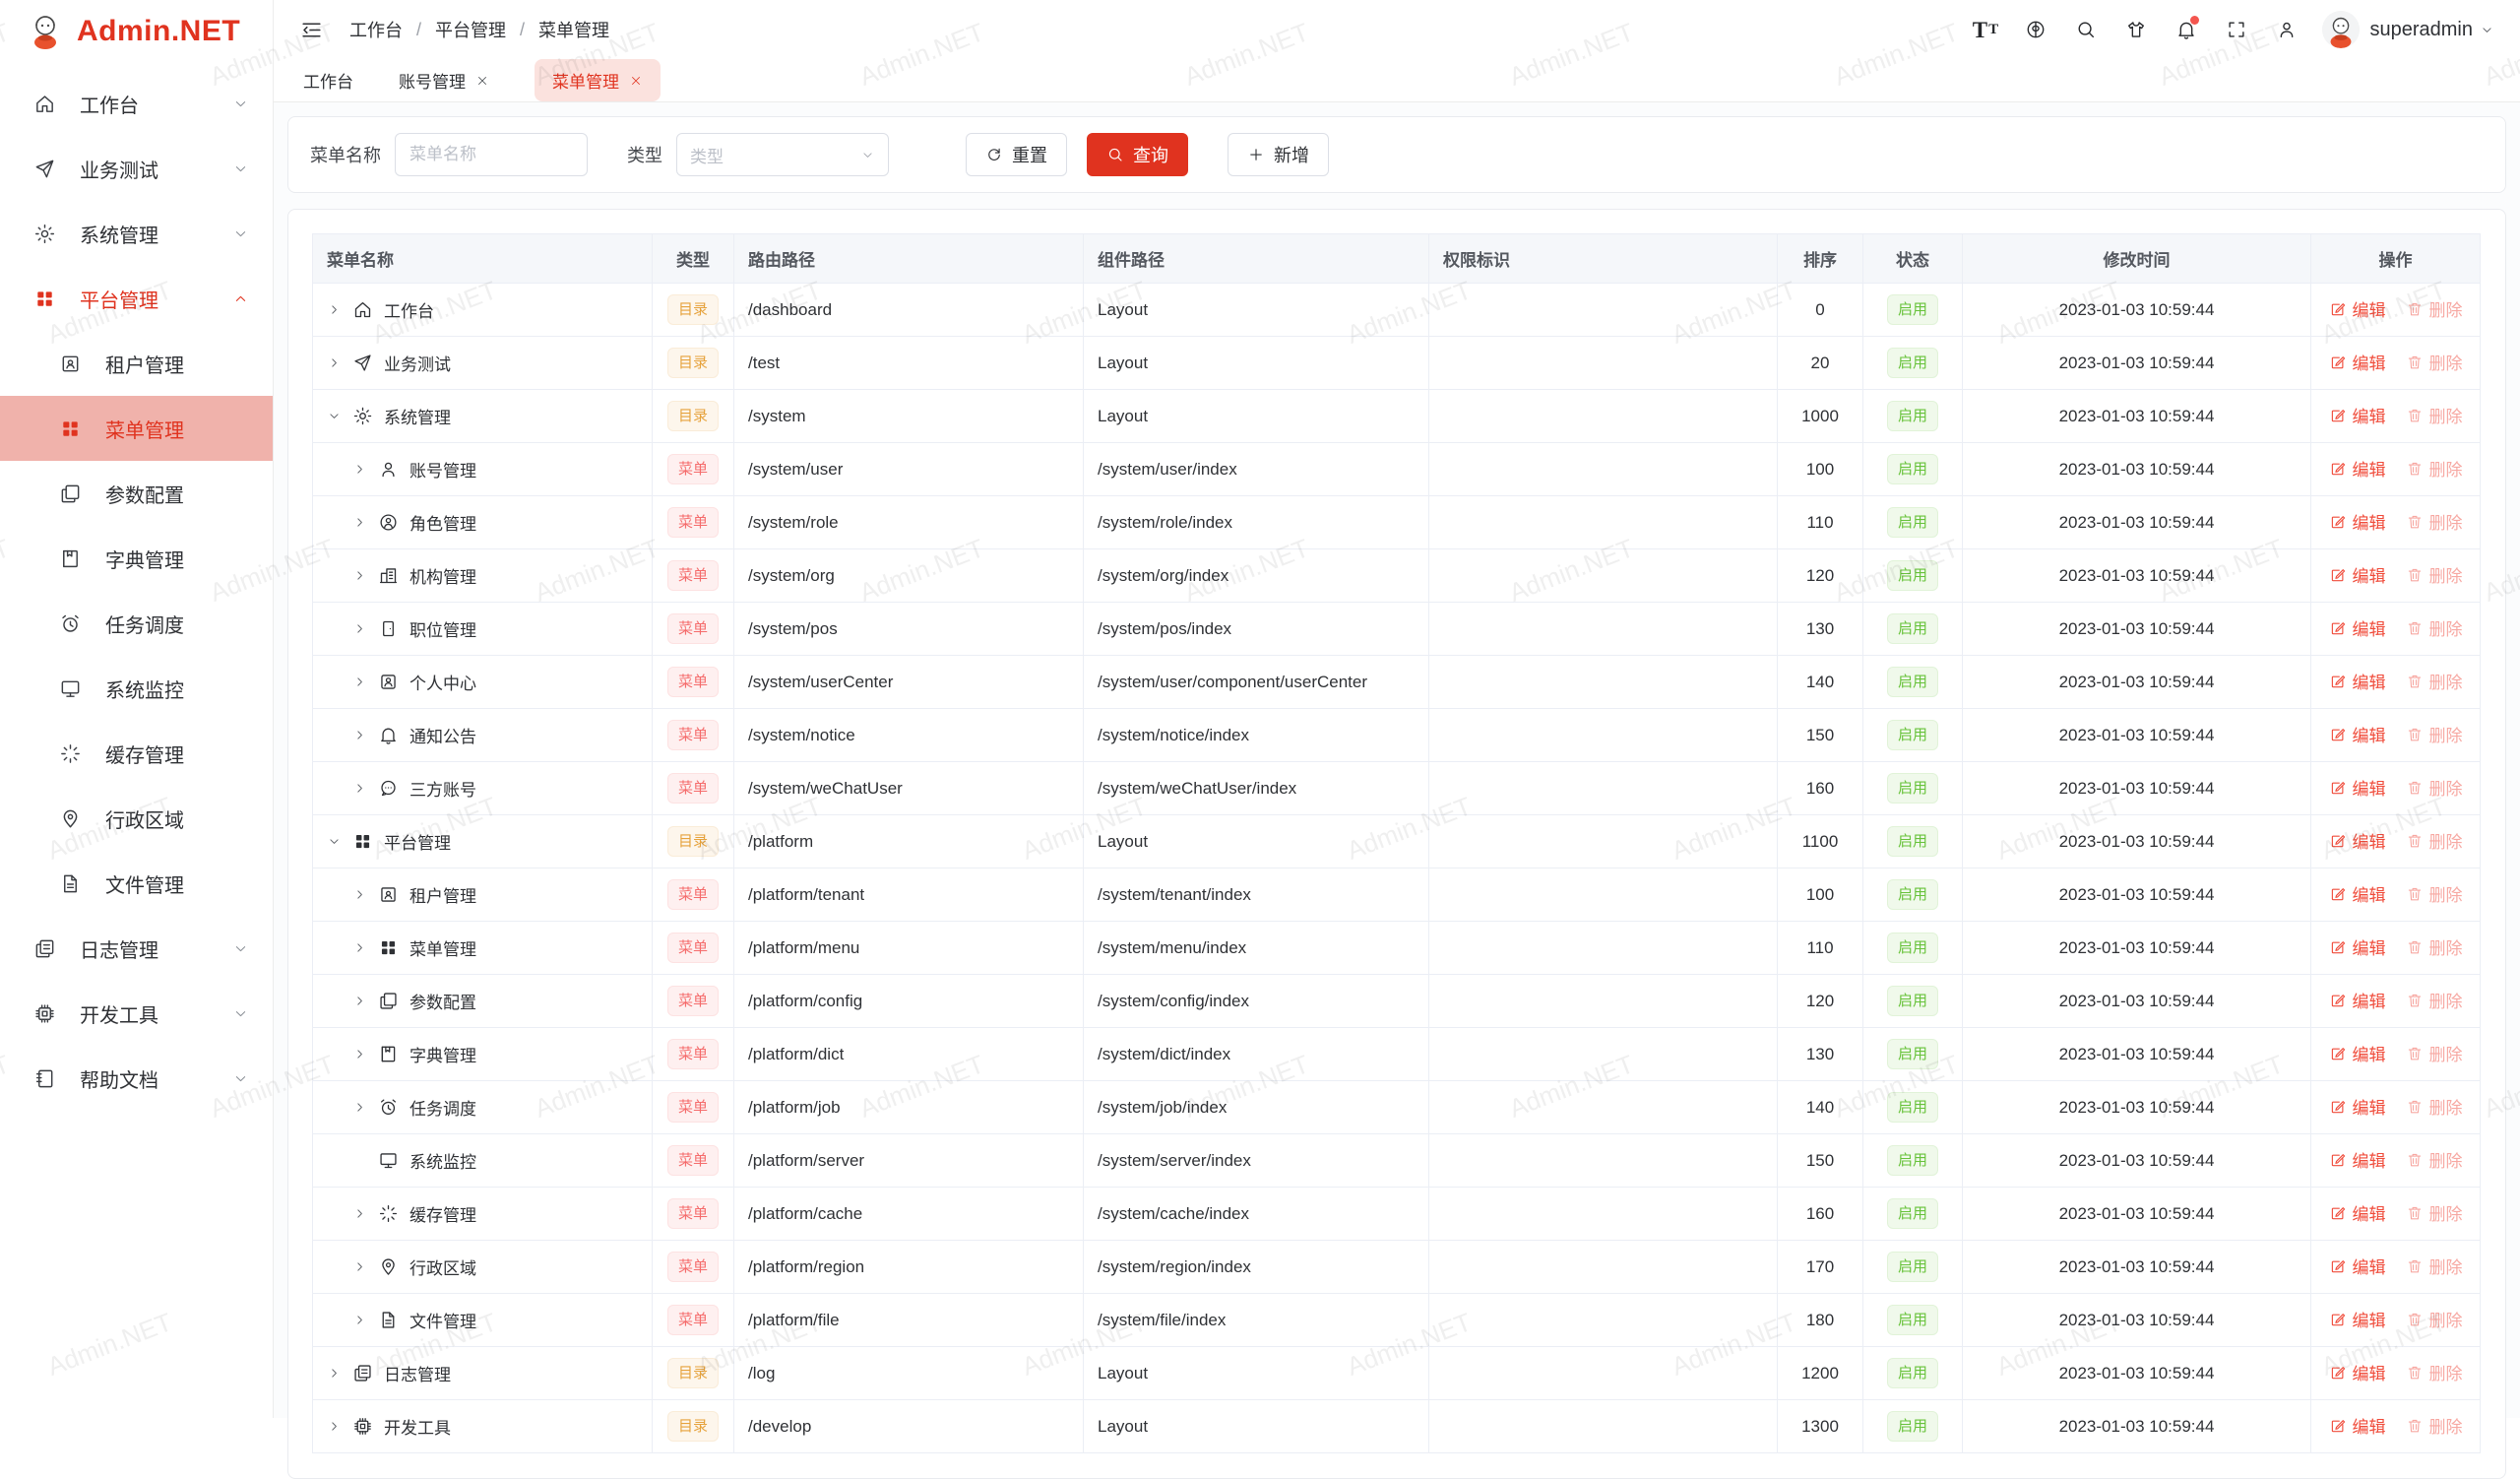 Image resolution: width=2520 pixels, height=1479 pixels. What do you see at coordinates (2487, 30) in the screenshot?
I see `chevron-down-icon` at bounding box center [2487, 30].